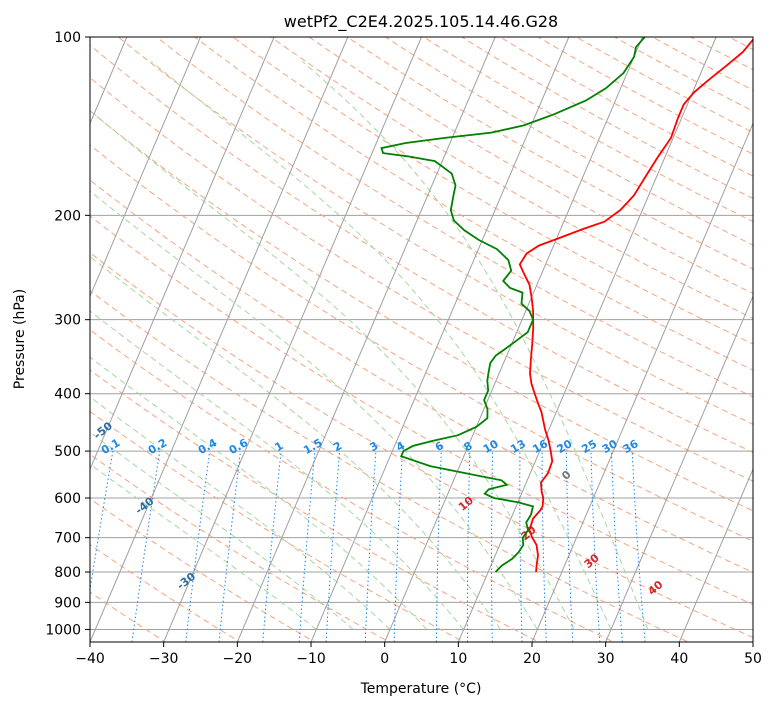 This screenshot has width=775, height=708. Describe the element at coordinates (67, 216) in the screenshot. I see `y-tick-label: 200` at that location.